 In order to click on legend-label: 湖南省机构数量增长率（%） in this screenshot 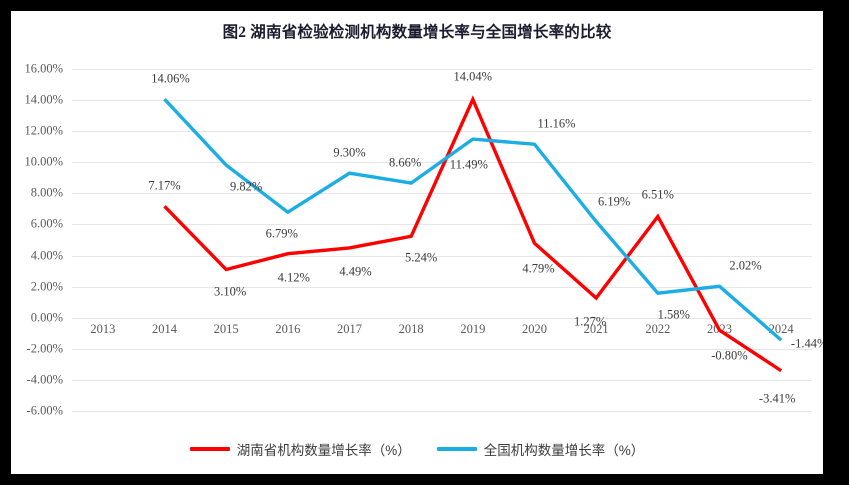, I will do `click(323, 450)`.